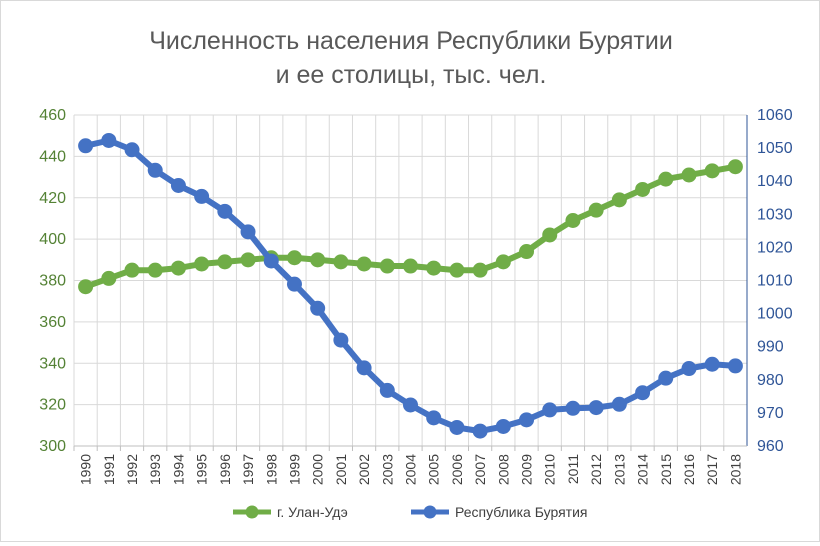  Describe the element at coordinates (52, 156) in the screenshot. I see `y-left-tick-label: 440` at that location.